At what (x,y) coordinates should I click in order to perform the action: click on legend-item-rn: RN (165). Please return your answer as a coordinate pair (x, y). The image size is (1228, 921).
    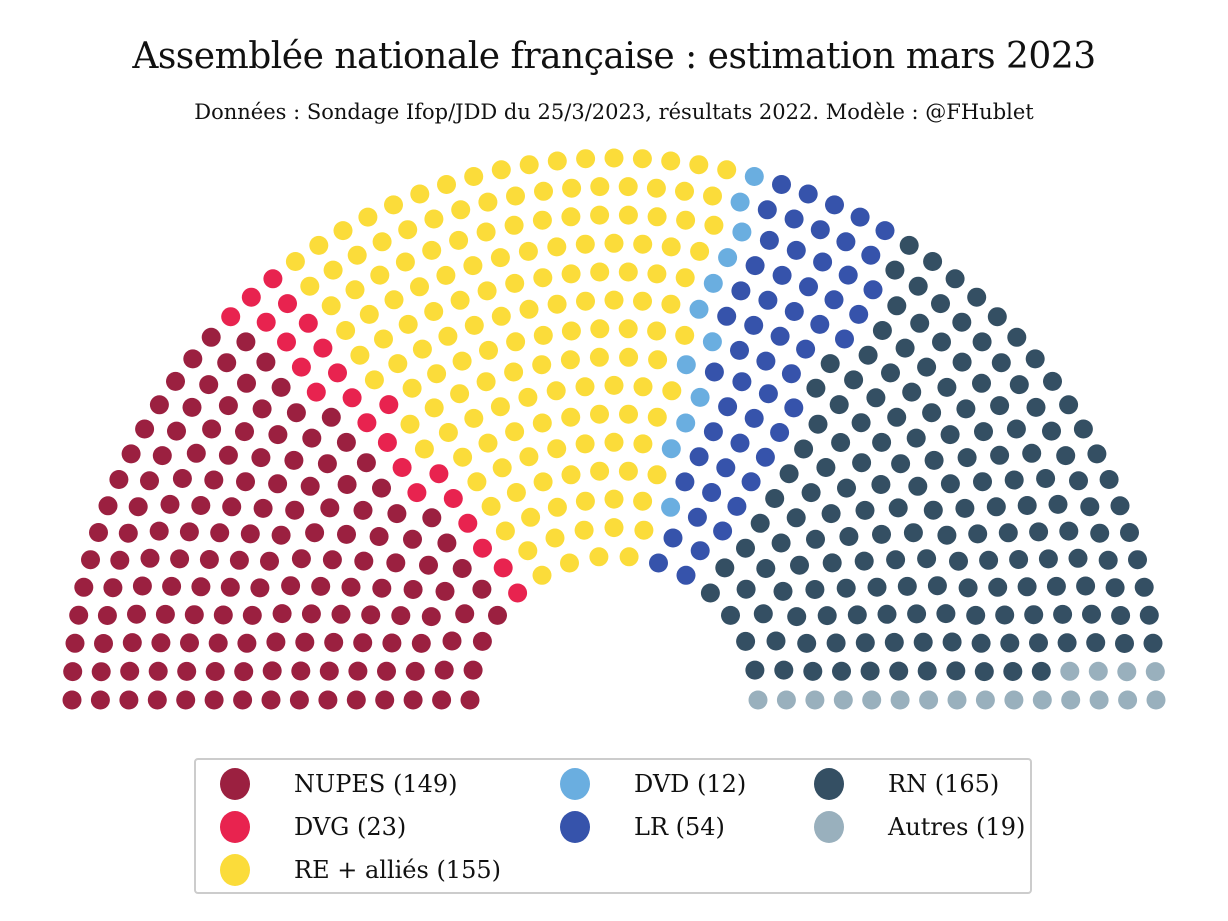
    Looking at the image, I should click on (906, 784).